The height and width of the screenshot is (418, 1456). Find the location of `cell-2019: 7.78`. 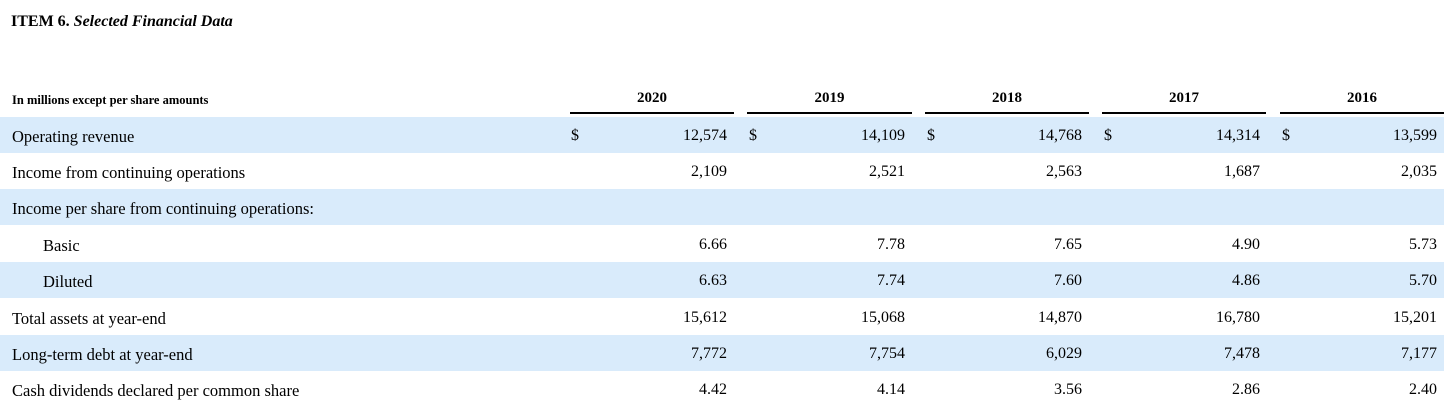

cell-2019: 7.78 is located at coordinates (891, 244).